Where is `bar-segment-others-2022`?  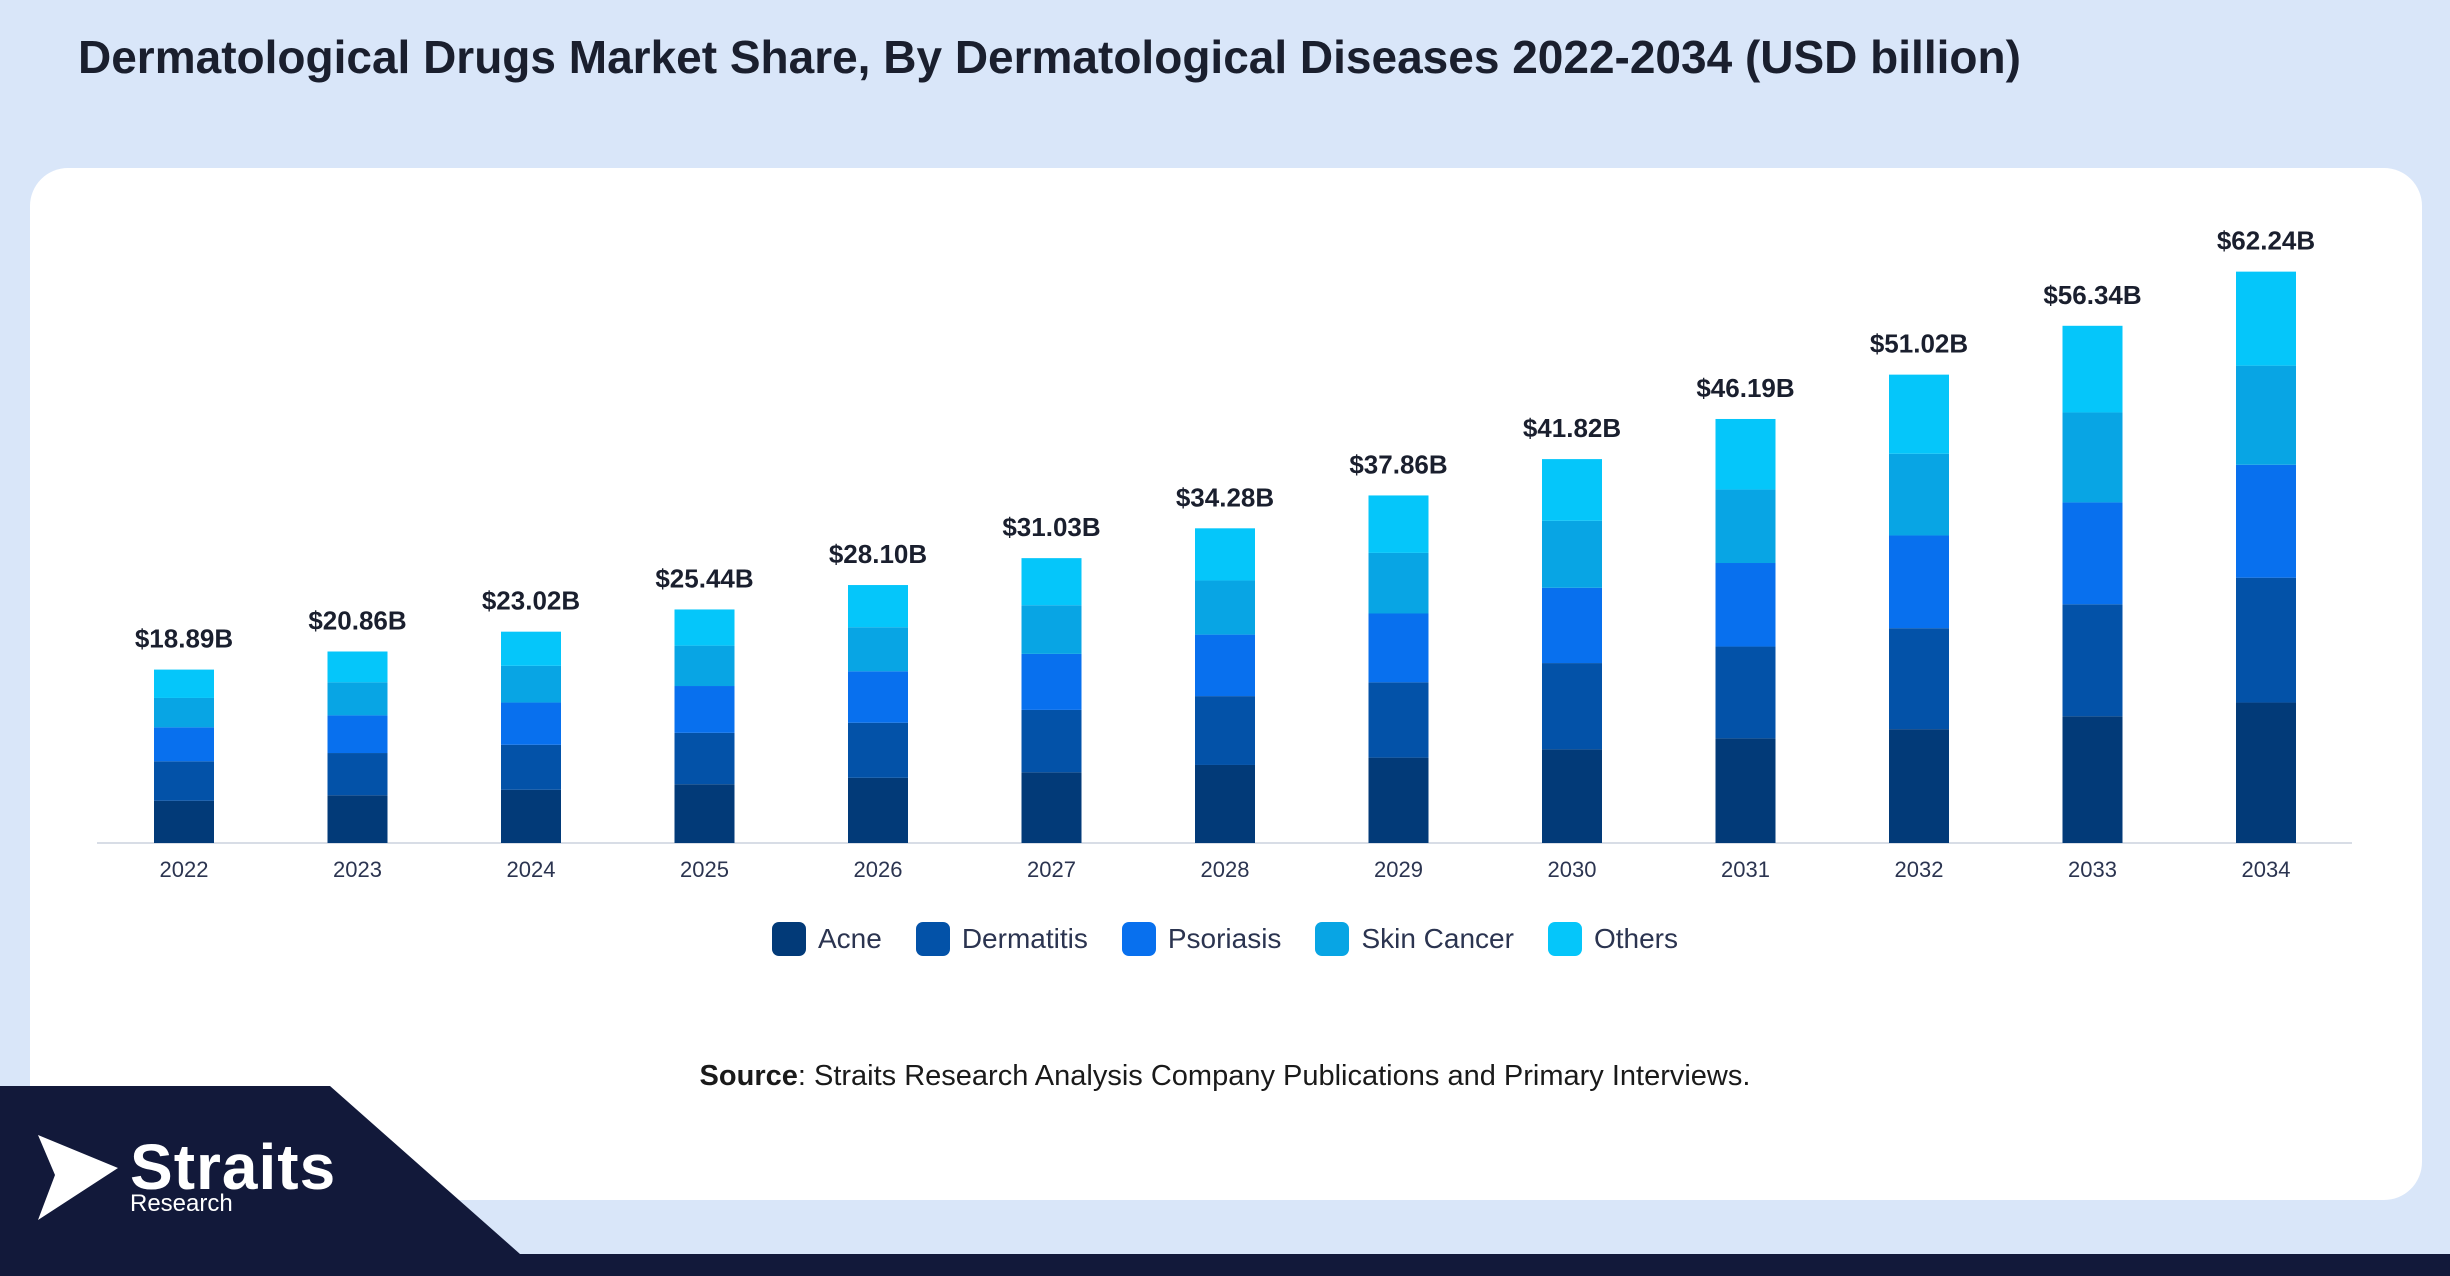
bar-segment-others-2022 is located at coordinates (184, 683).